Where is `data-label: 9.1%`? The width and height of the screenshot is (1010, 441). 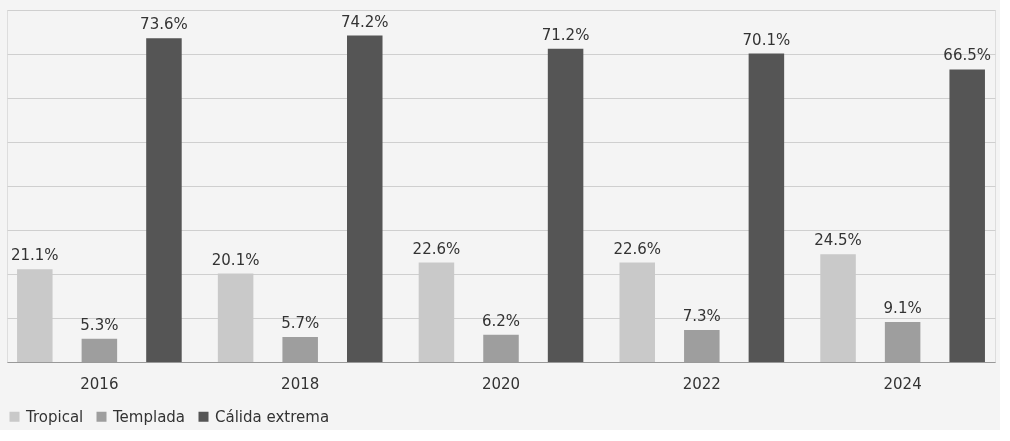 data-label: 9.1% is located at coordinates (902, 307).